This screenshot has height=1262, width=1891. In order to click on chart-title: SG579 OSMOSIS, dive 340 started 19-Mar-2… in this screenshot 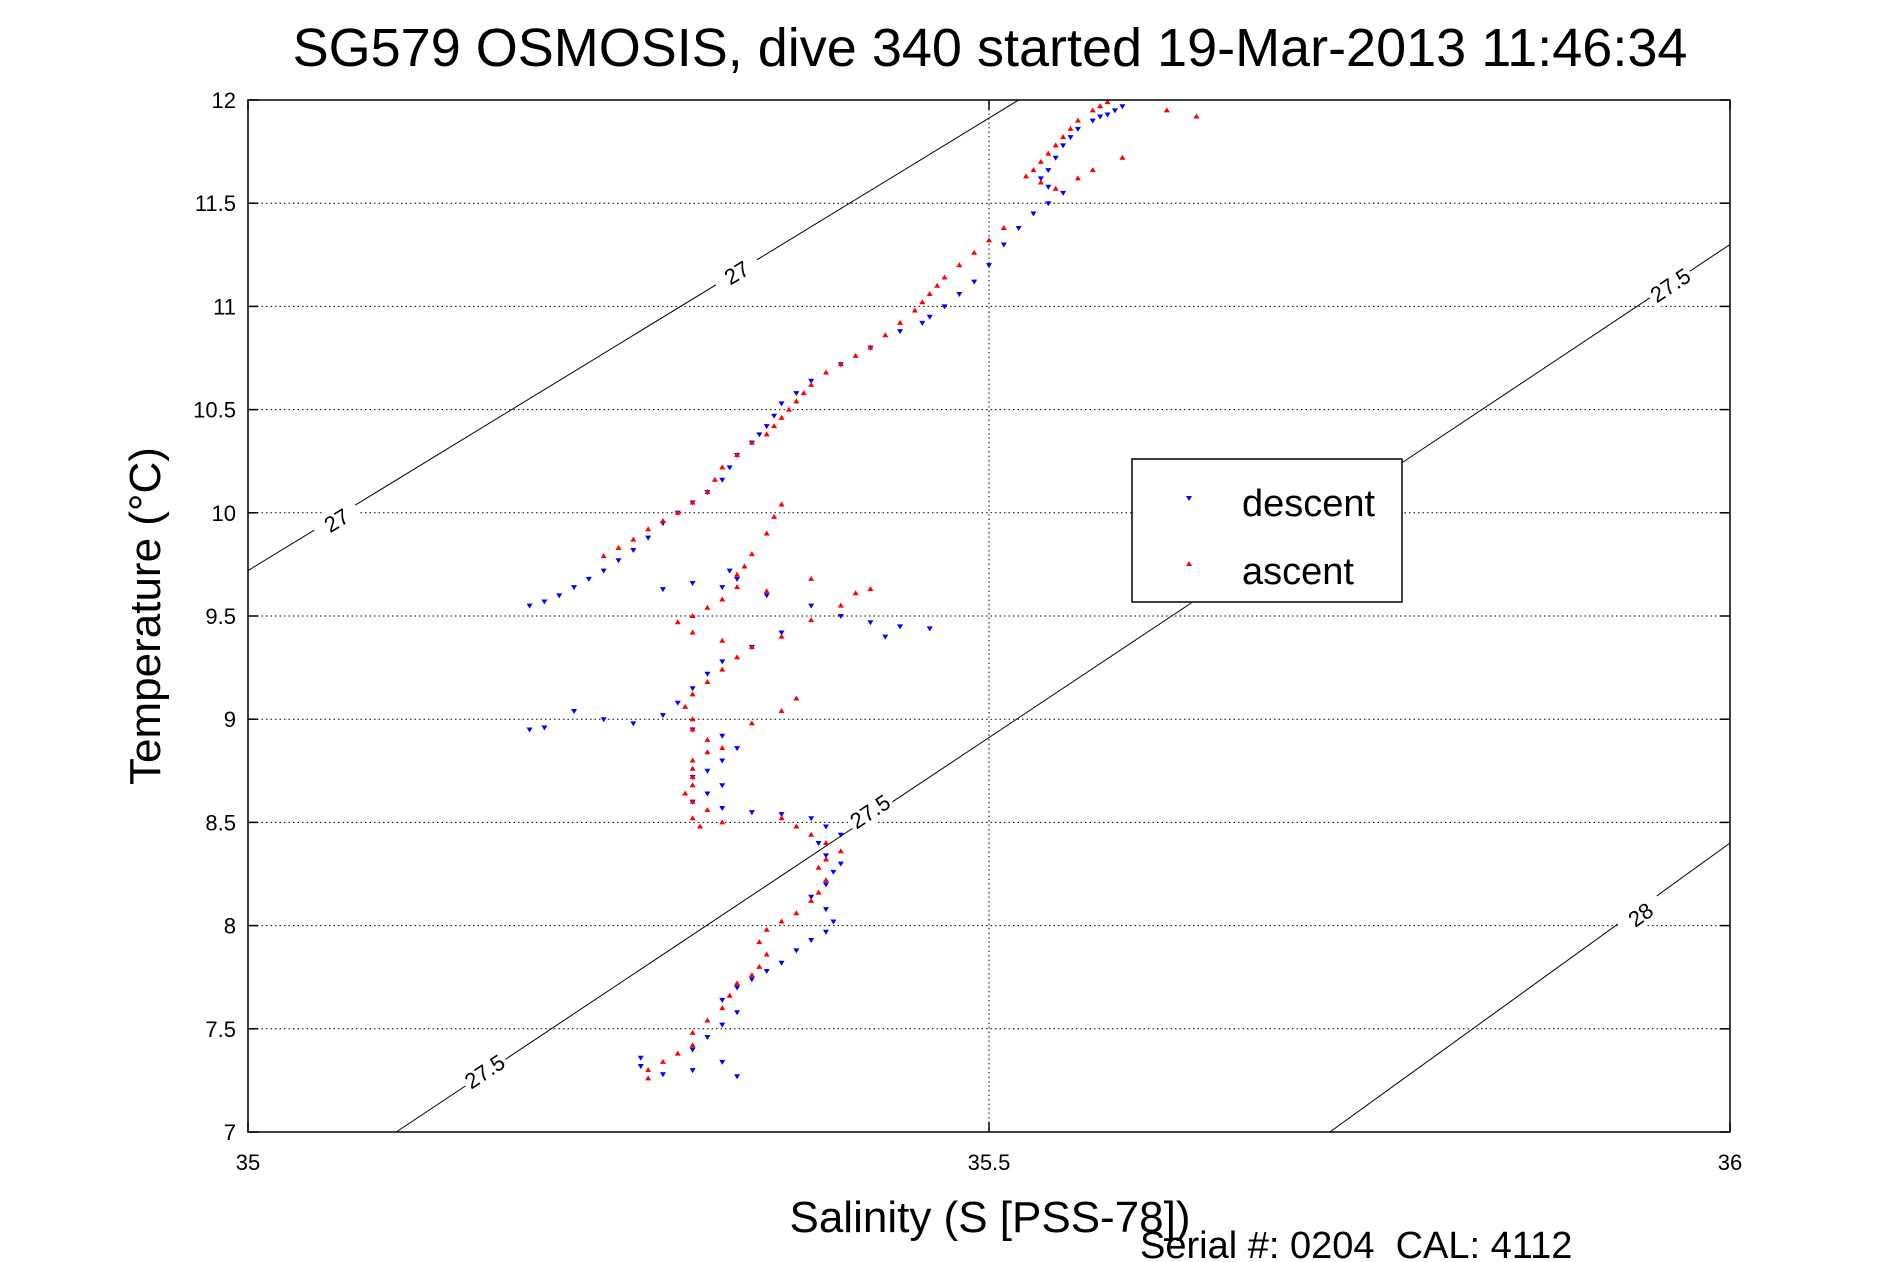, I will do `click(990, 48)`.